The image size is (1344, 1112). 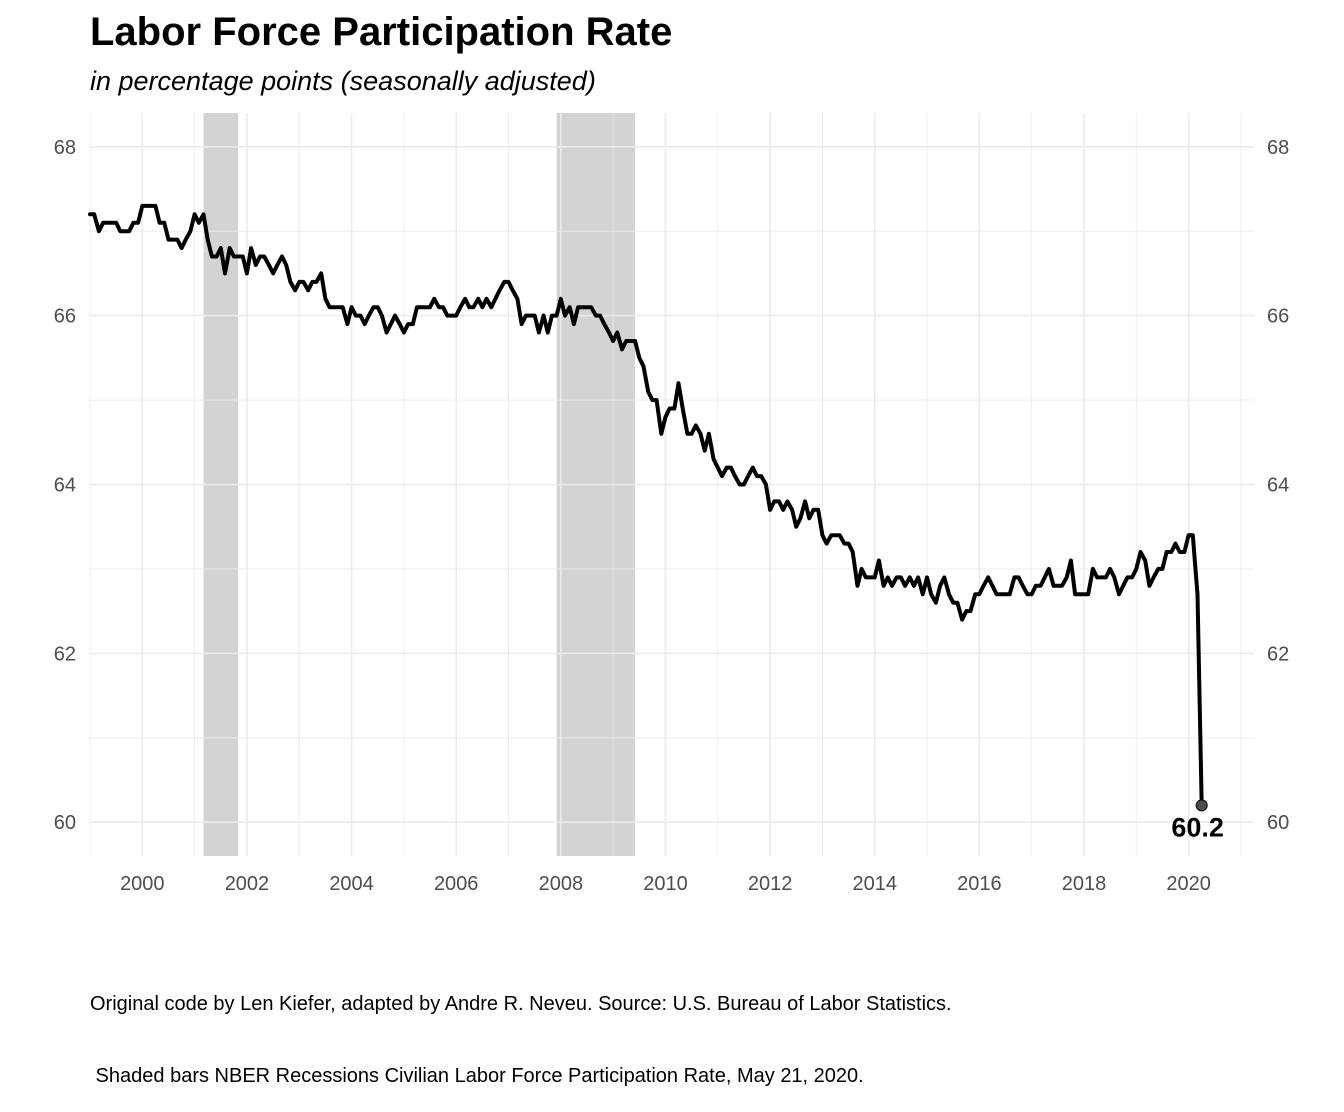 I want to click on y-tick-label-right: 64, so click(x=1278, y=486).